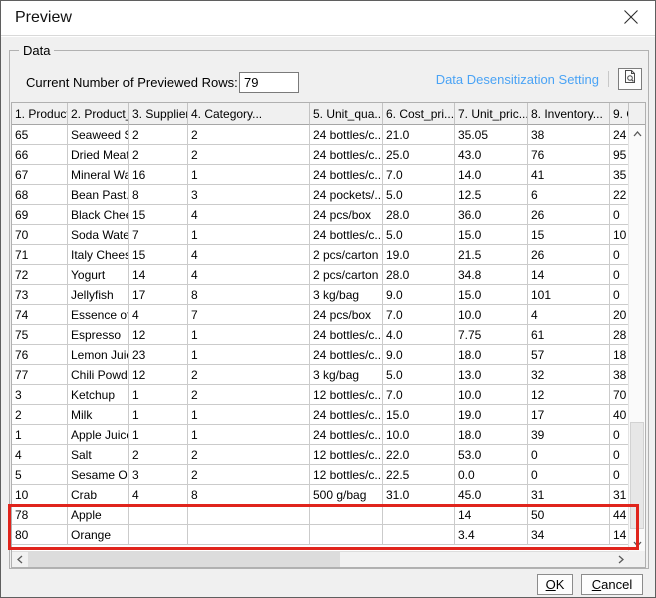 This screenshot has height=598, width=656. I want to click on table-cell: 13.0, so click(491, 375).